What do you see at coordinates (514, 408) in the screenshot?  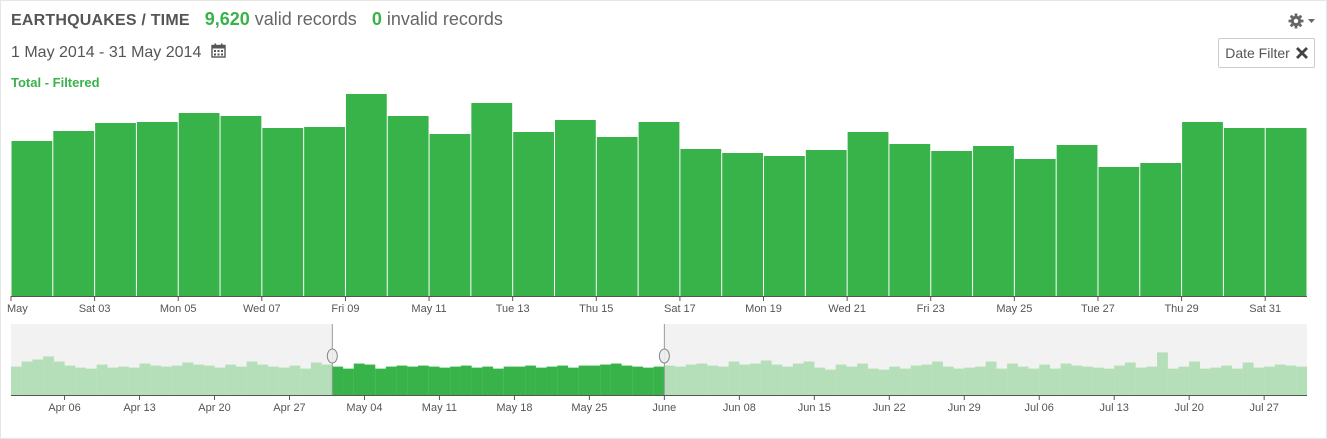 I see `context-x-tick-label: May 18` at bounding box center [514, 408].